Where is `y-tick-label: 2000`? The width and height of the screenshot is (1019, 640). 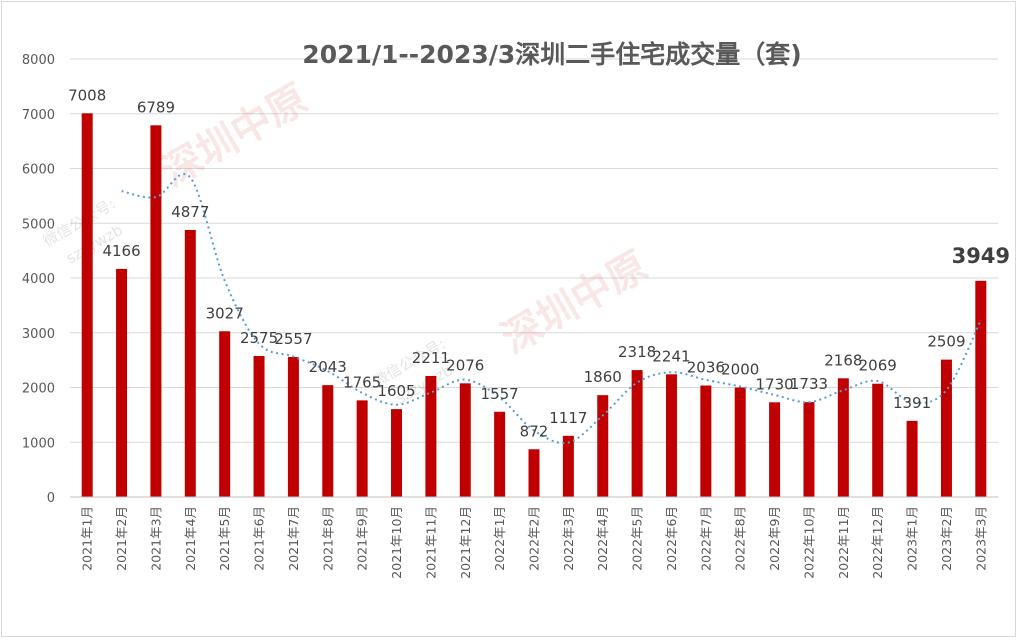
y-tick-label: 2000 is located at coordinates (38, 389).